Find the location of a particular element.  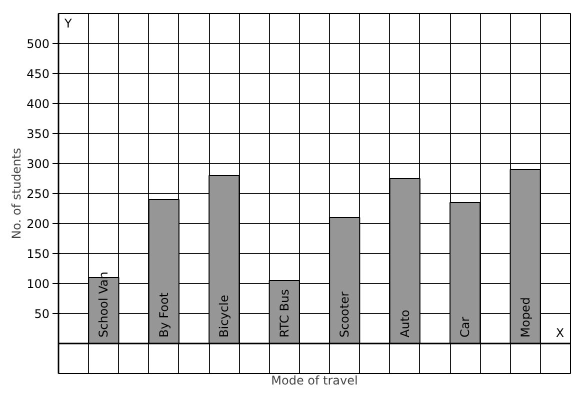

x-tick-label: Auto is located at coordinates (405, 324).